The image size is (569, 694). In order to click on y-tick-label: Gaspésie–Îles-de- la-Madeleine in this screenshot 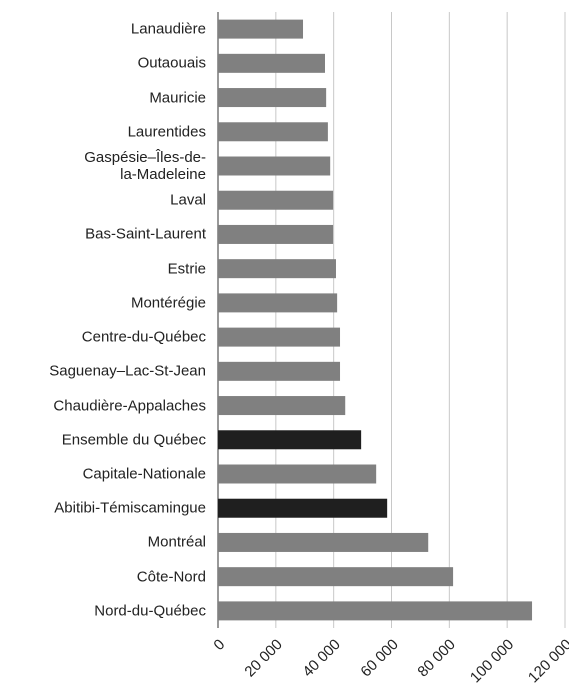, I will do `click(145, 166)`.